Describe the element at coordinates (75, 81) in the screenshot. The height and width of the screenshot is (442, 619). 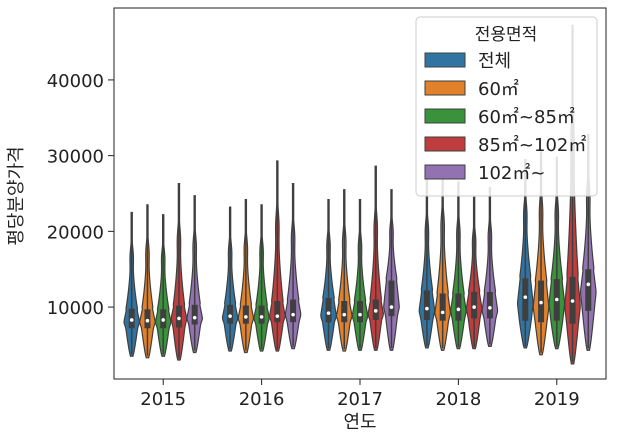
I see `y-tick-label: 40000` at that location.